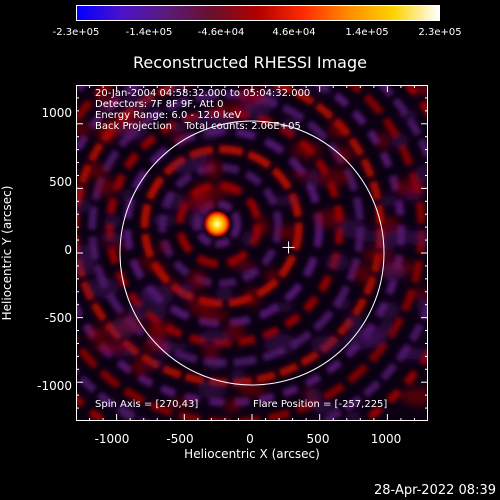 The width and height of the screenshot is (500, 500). Describe the element at coordinates (203, 93) in the screenshot. I see `info-time: 20-Jan-2004 04:58:32.000 to 05:04:32.000` at that location.